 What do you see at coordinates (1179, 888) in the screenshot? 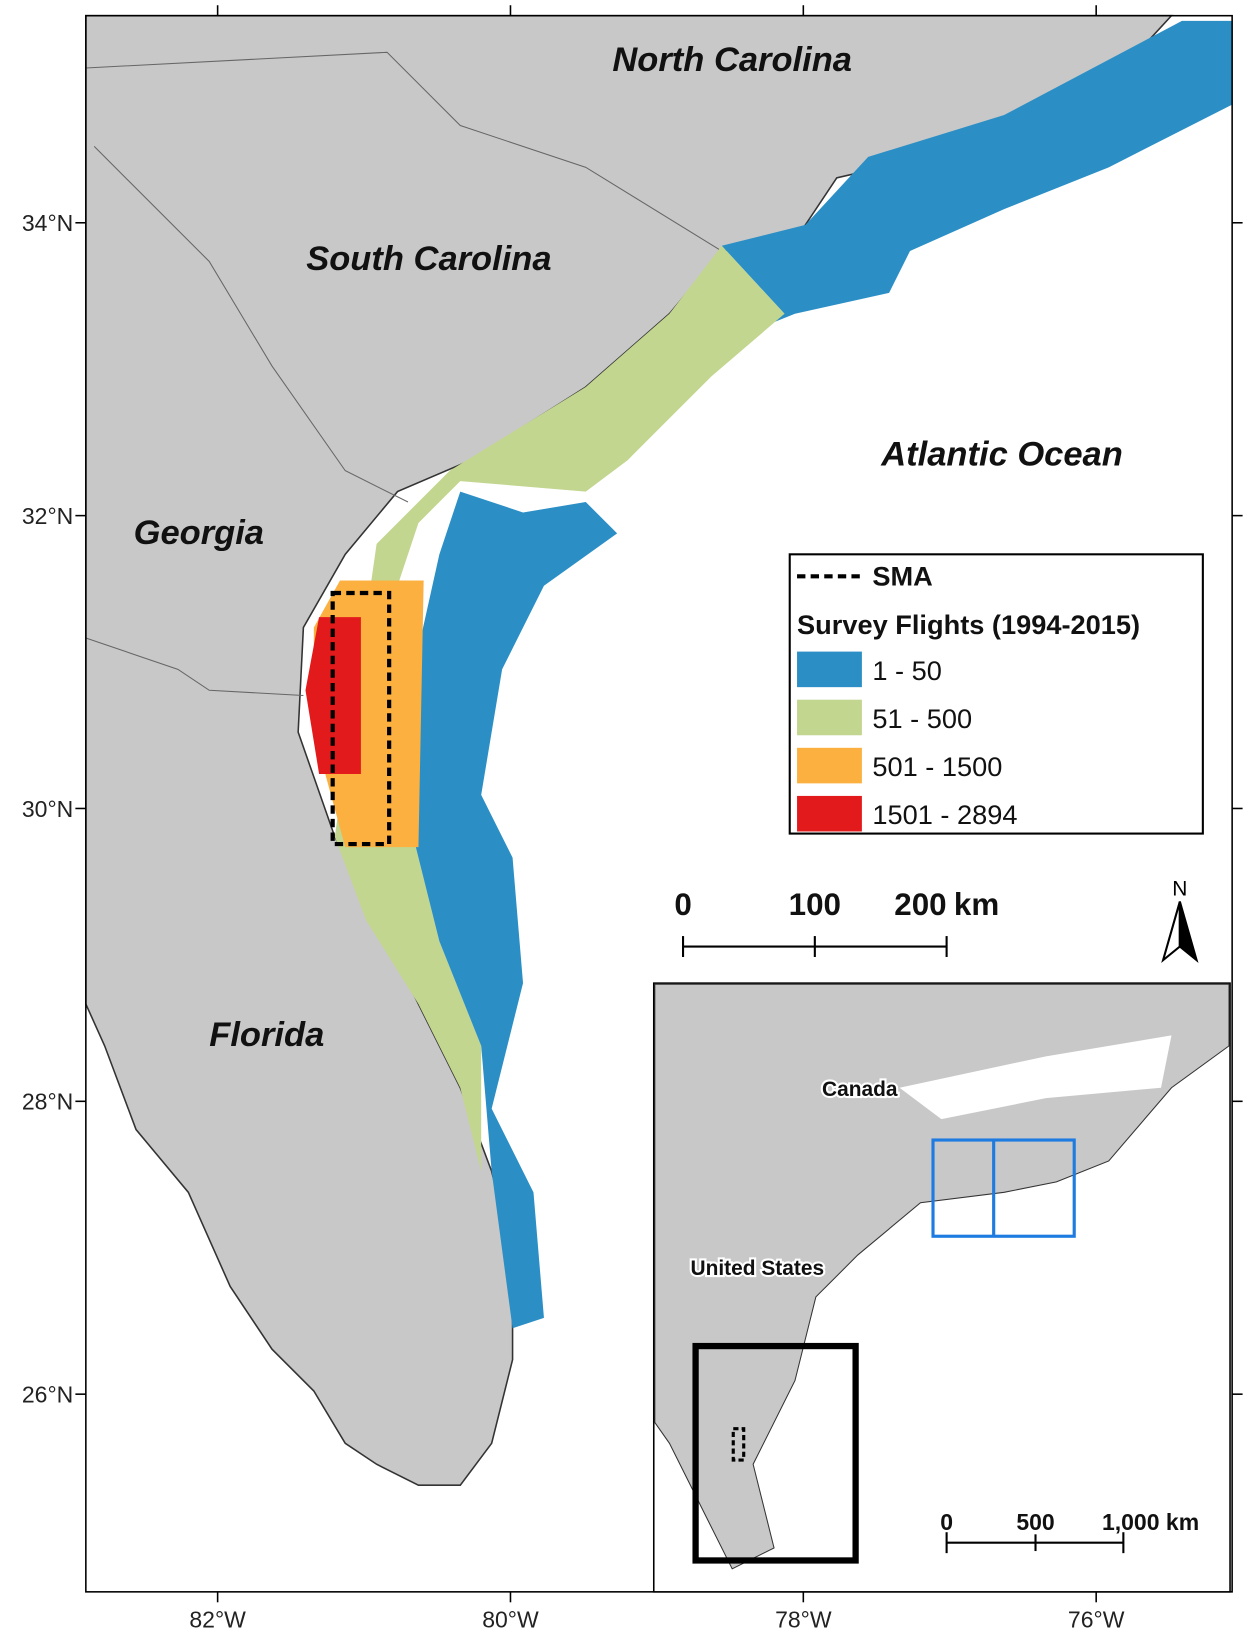
I see `north-label: N` at bounding box center [1179, 888].